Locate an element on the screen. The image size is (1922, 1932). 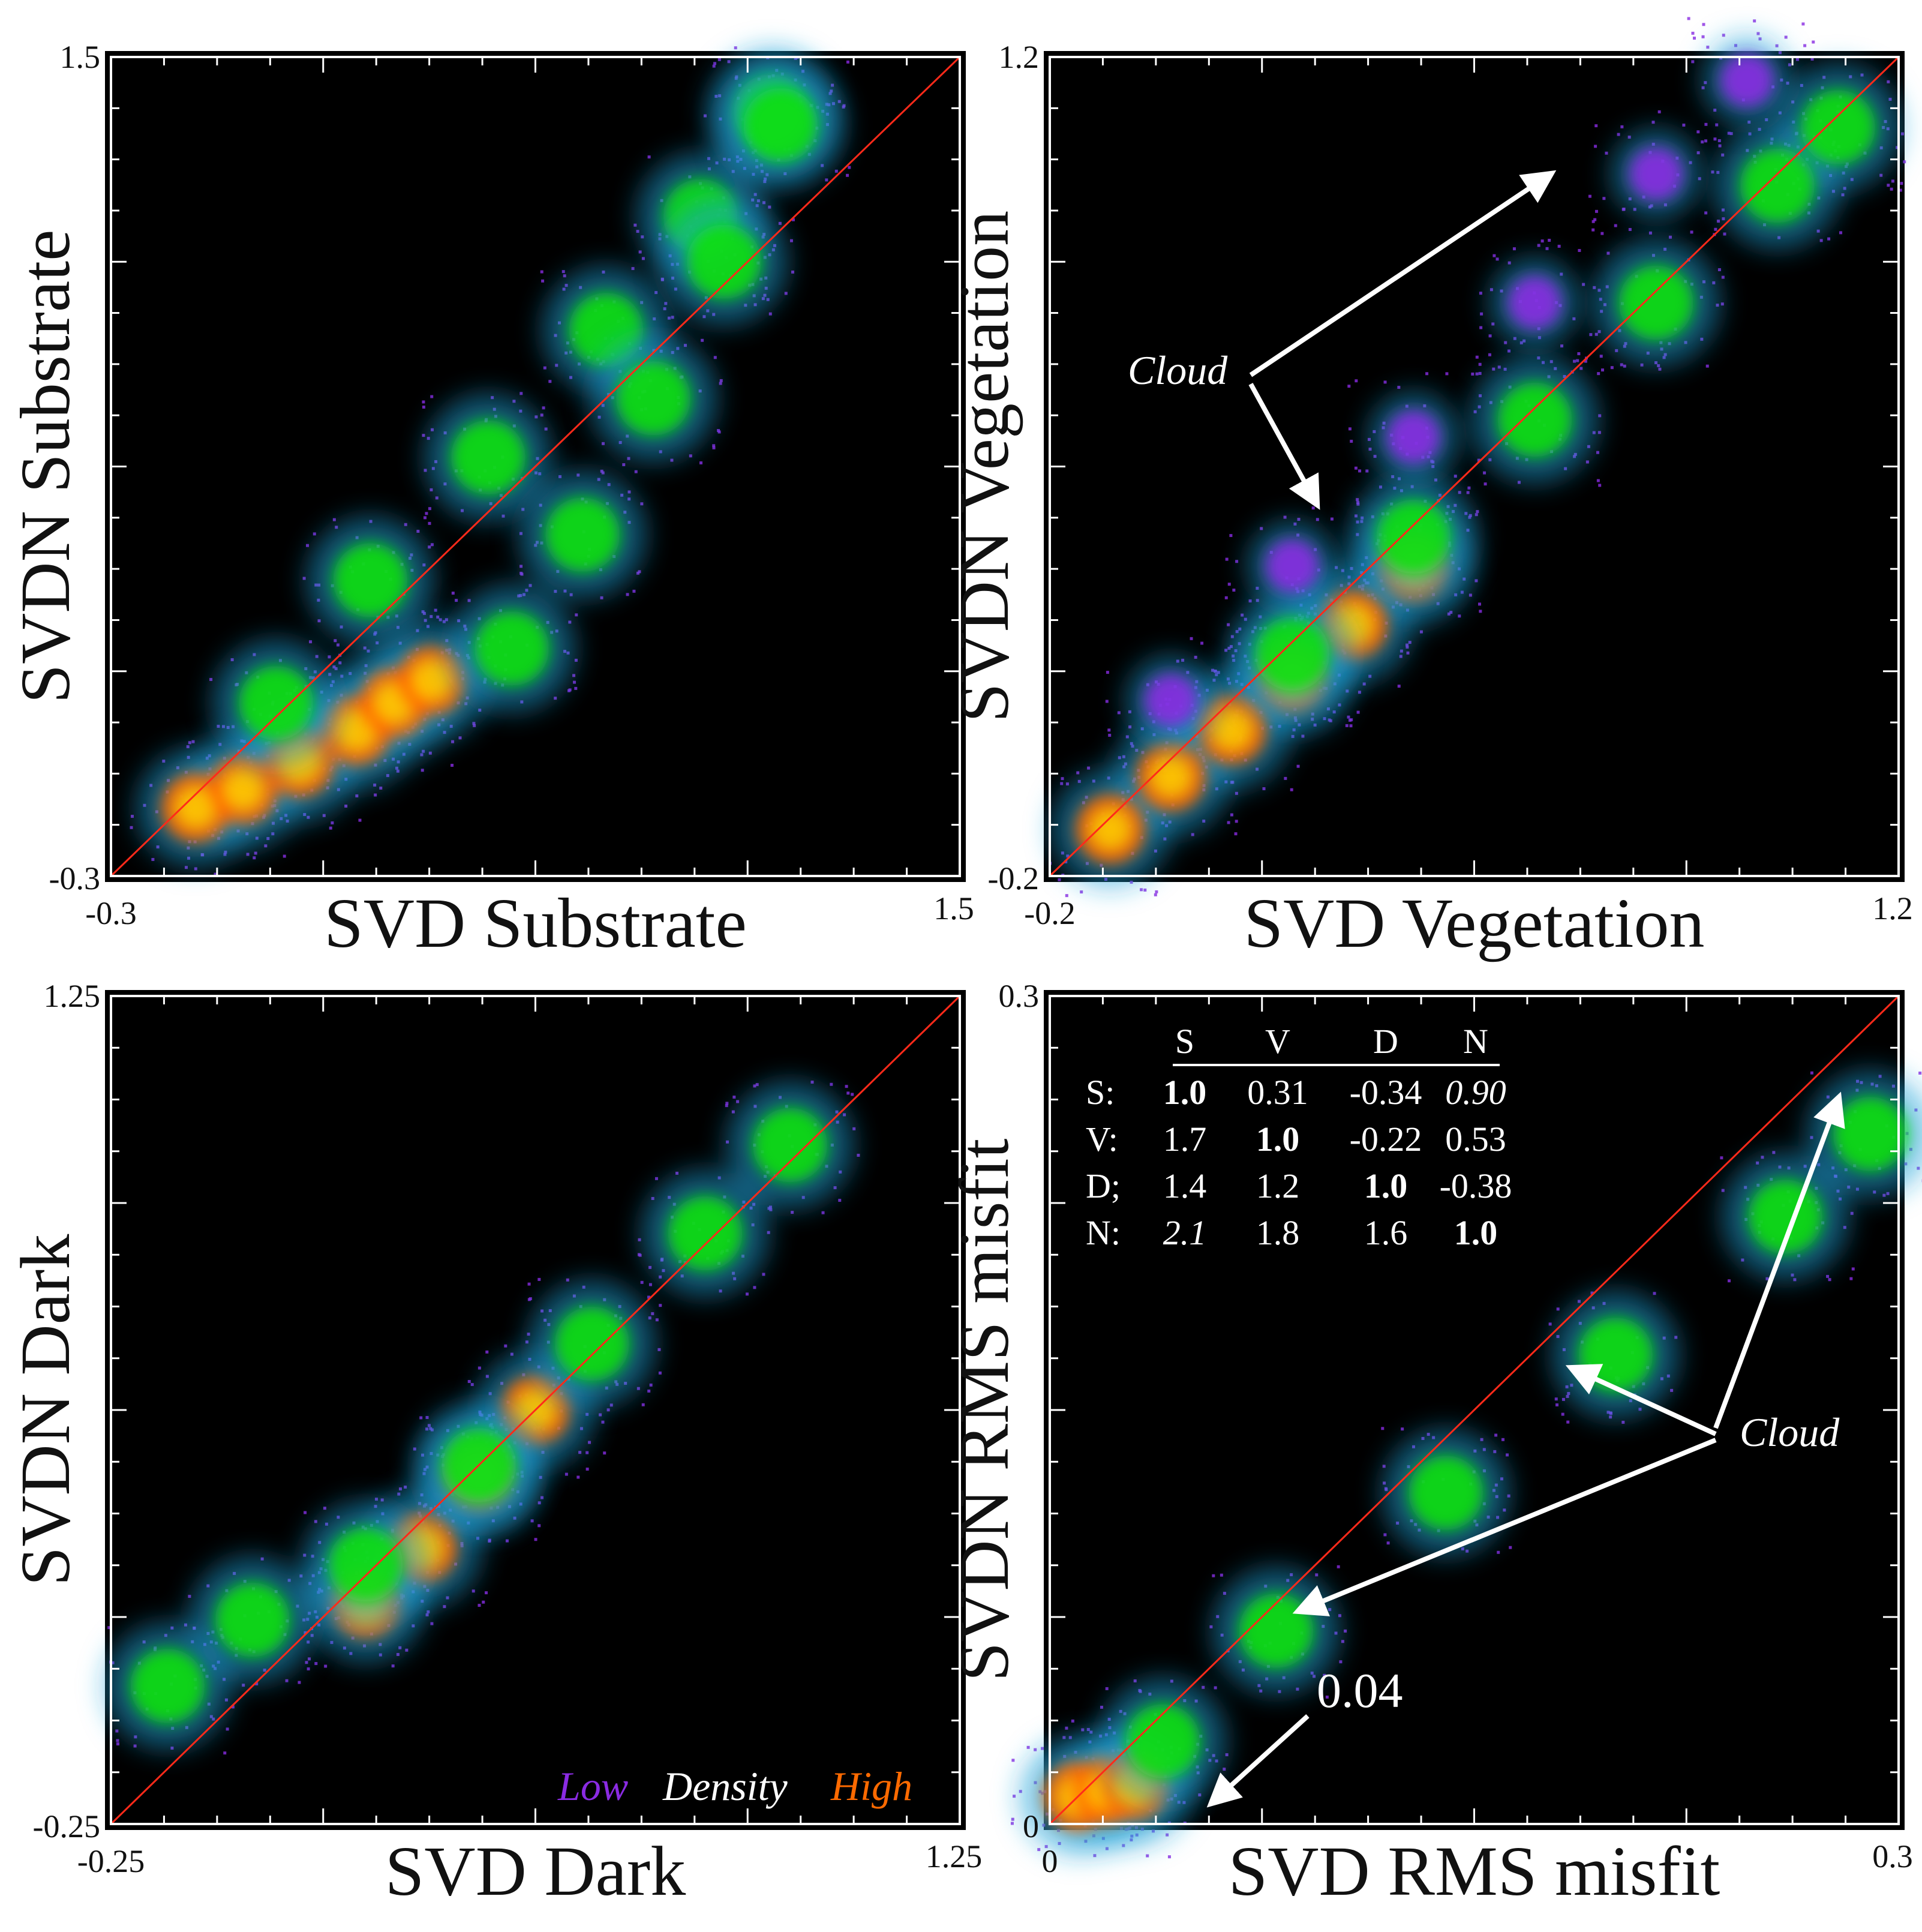
annotation-misfit-offset: 0.04 is located at coordinates (1304, 1735).